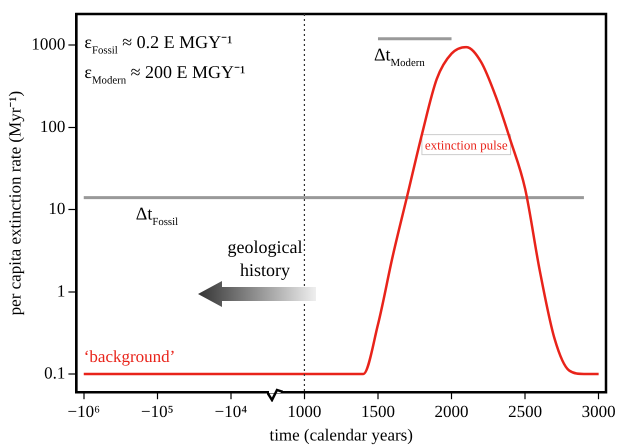 This screenshot has width=624, height=446. What do you see at coordinates (15, 203) in the screenshot?
I see `y-axis-title: per capita extinction rate (Myr⁻¹)` at bounding box center [15, 203].